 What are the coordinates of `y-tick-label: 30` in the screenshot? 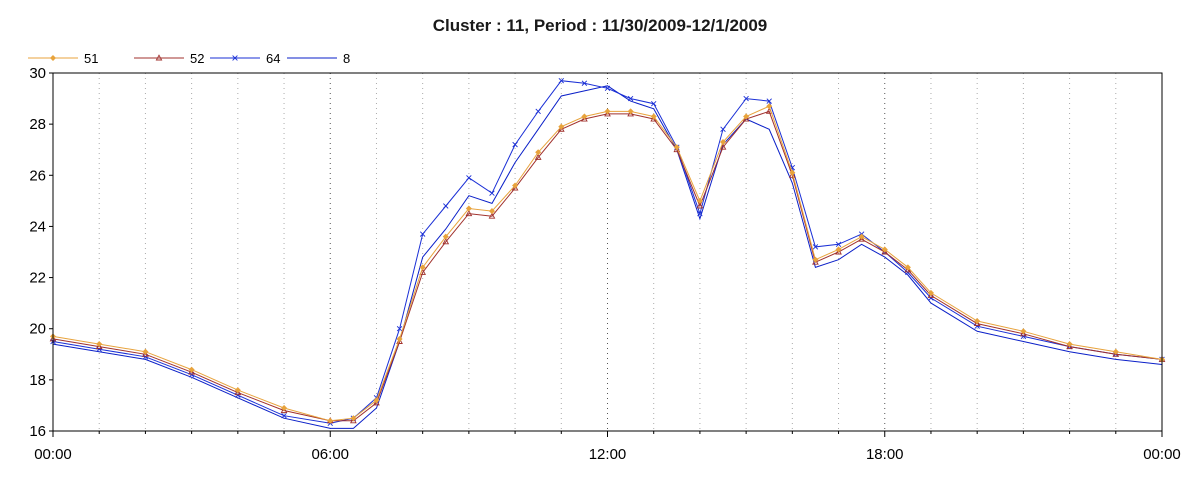 It's located at (37, 73).